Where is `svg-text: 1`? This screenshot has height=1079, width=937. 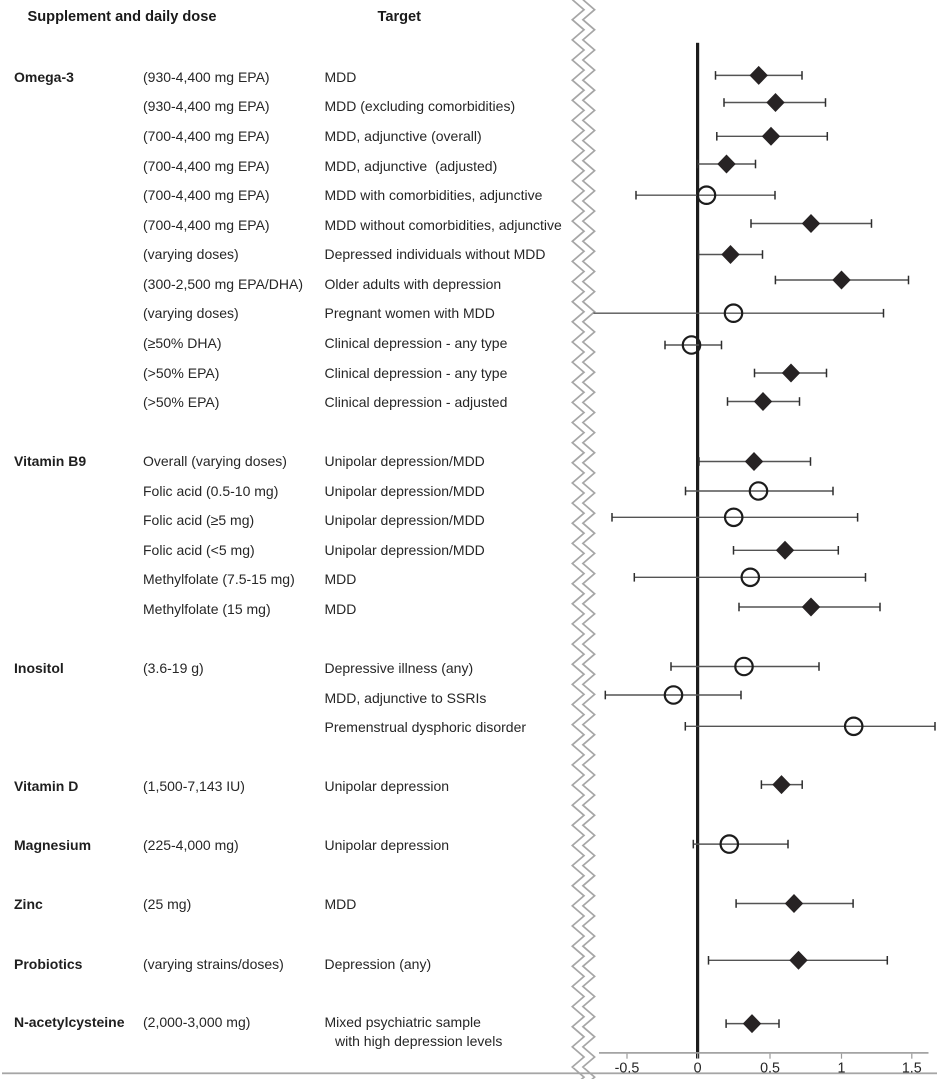
svg-text: 1 is located at coordinates (842, 1069).